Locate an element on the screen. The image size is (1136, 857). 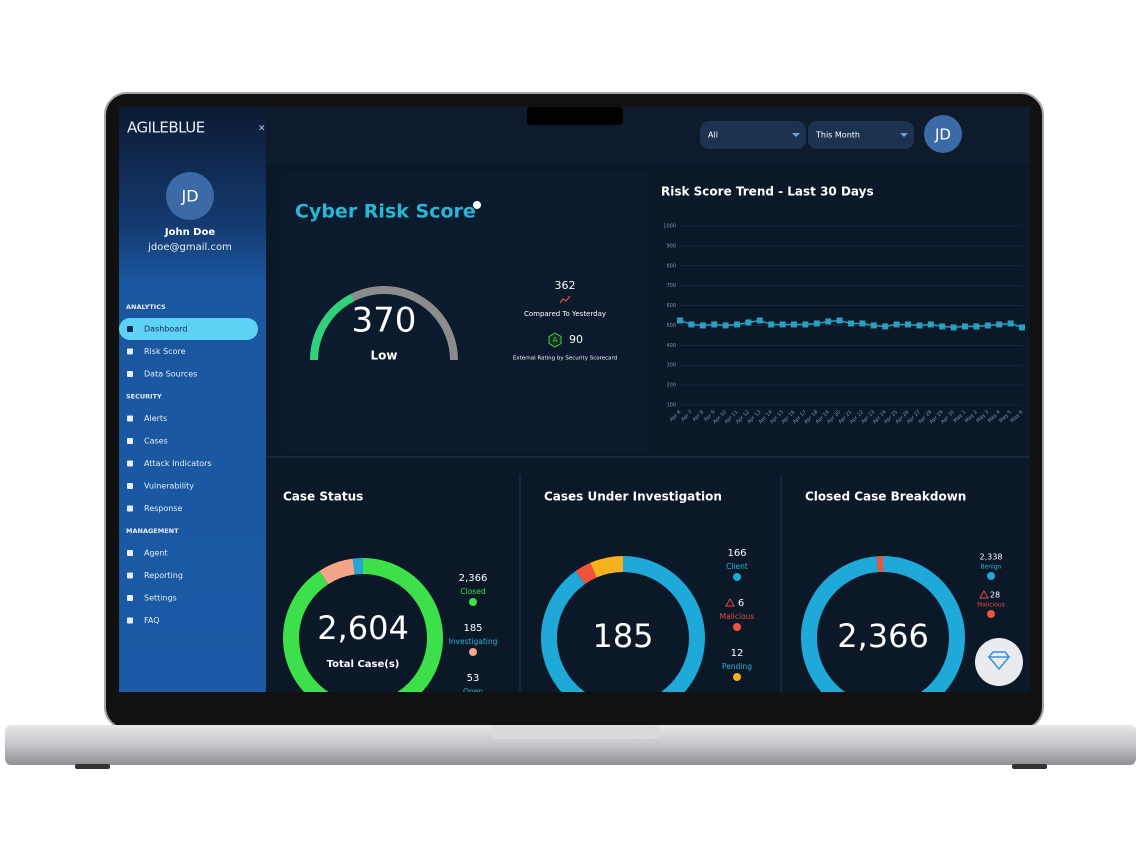
user-email: jdoe@gmail.com is located at coordinates (189, 247).